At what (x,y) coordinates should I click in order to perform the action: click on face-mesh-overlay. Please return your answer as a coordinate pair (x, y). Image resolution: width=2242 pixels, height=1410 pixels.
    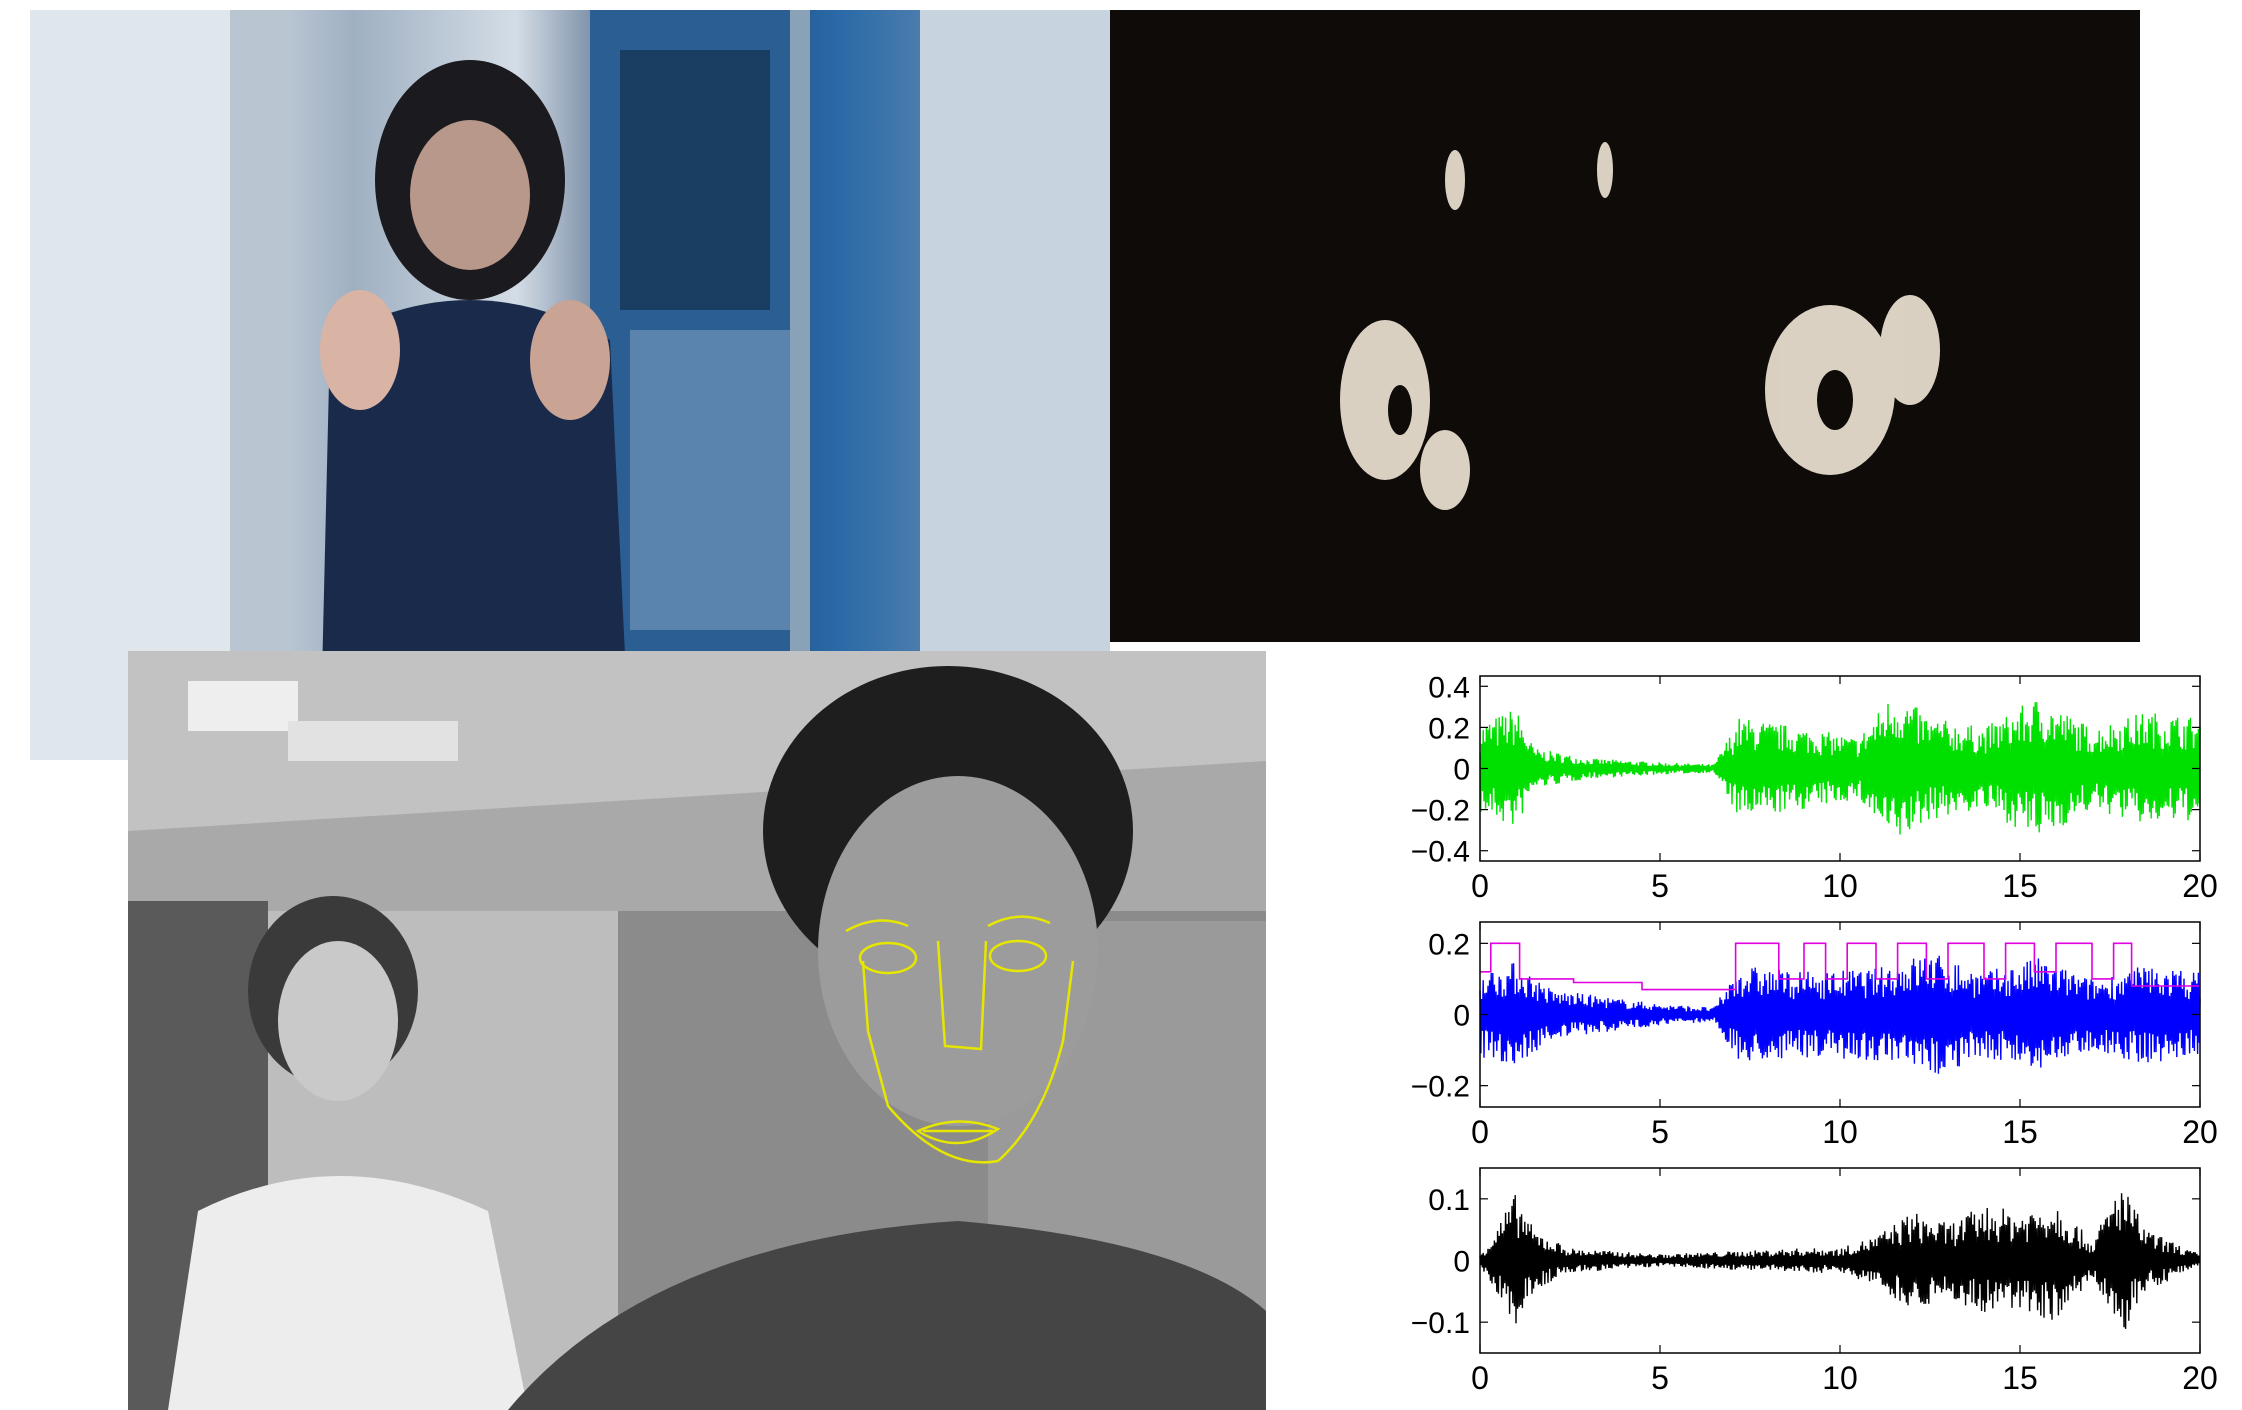
    Looking at the image, I should click on (960, 1039).